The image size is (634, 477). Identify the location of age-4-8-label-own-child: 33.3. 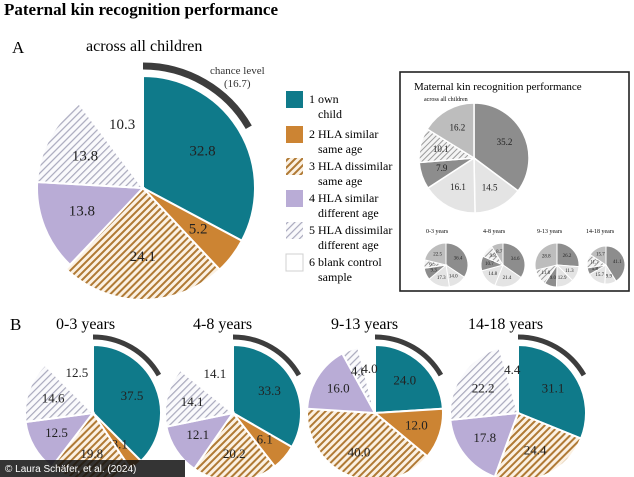
(269, 390).